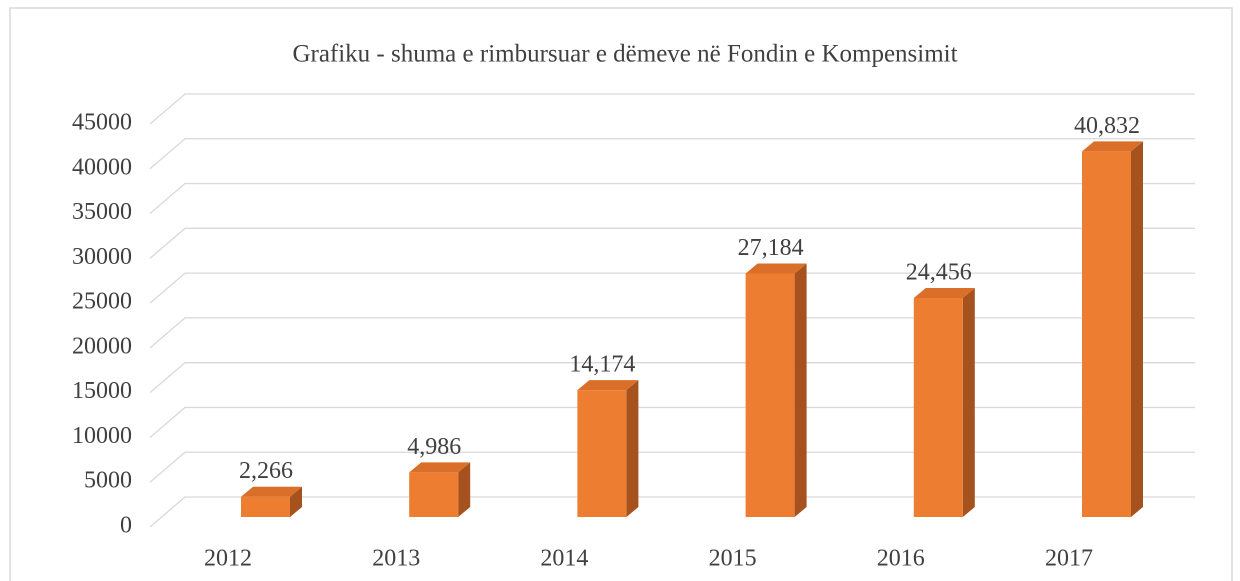 The image size is (1240, 581). Describe the element at coordinates (126, 526) in the screenshot. I see `y-tick-label: 0` at that location.